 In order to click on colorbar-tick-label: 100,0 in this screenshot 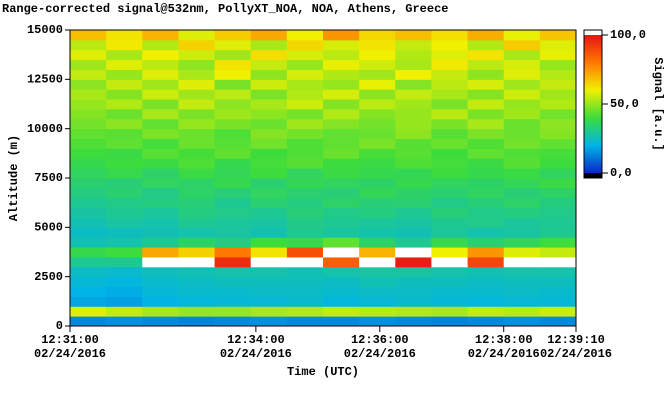, I will do `click(628, 35)`.